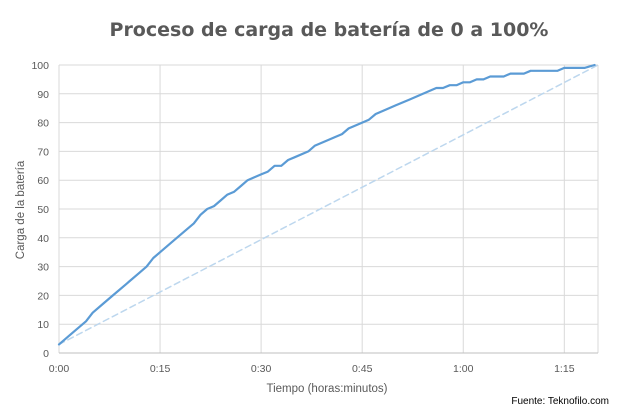  Describe the element at coordinates (560, 401) in the screenshot. I see `source-note: Fuente: Teknofilo.com` at that location.